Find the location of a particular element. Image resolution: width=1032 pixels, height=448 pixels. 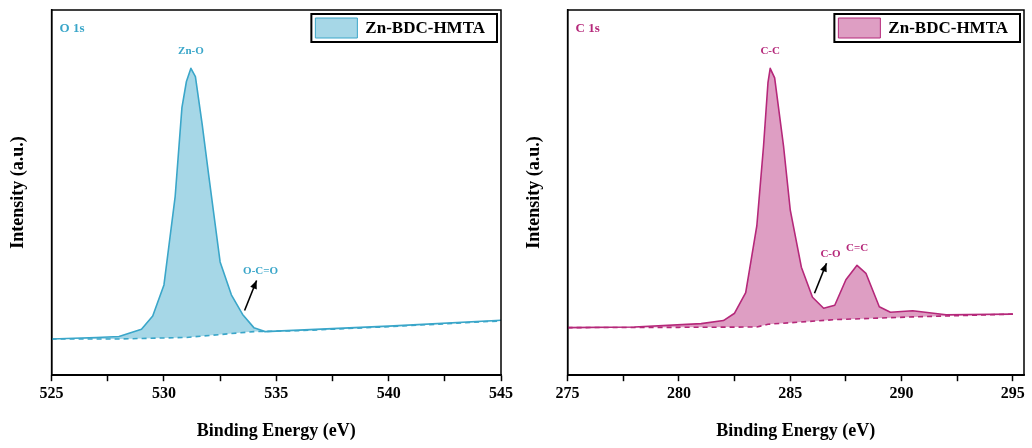

text: O 1s is located at coordinates (72, 27).